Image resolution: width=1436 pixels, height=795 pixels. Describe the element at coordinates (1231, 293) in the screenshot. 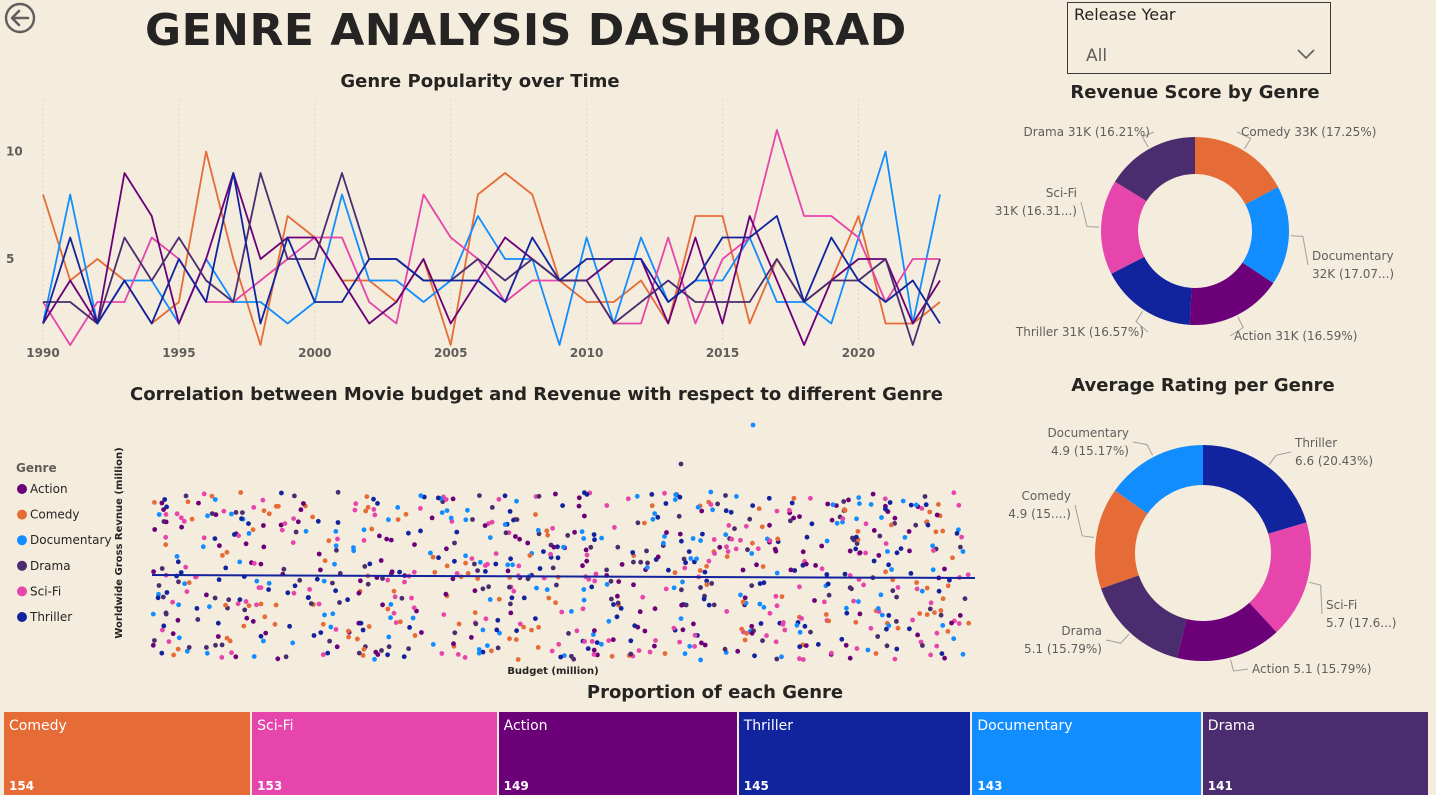

I see `donut-slice-action` at that location.